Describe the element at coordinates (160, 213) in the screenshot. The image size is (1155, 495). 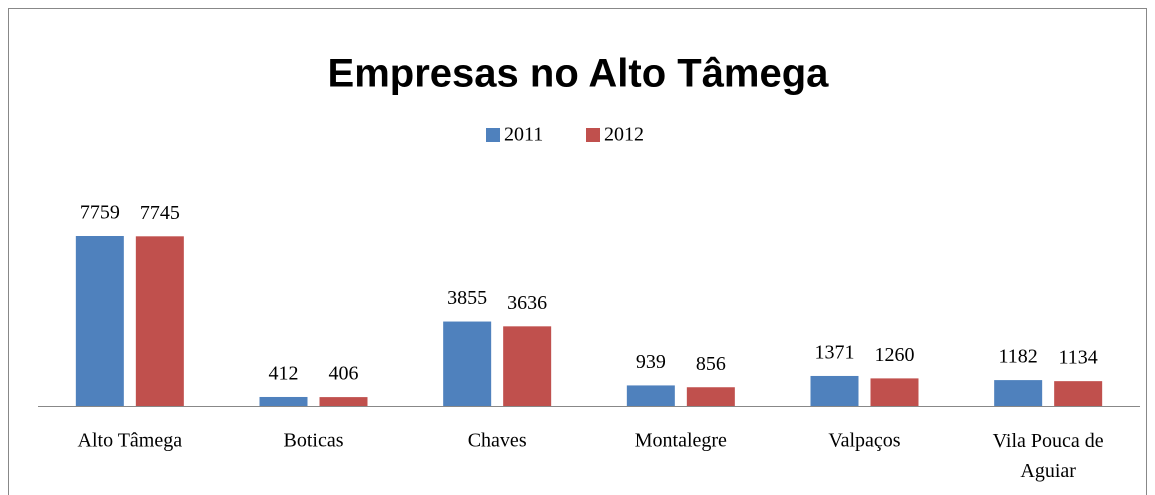
I see `data-label: 7745` at that location.